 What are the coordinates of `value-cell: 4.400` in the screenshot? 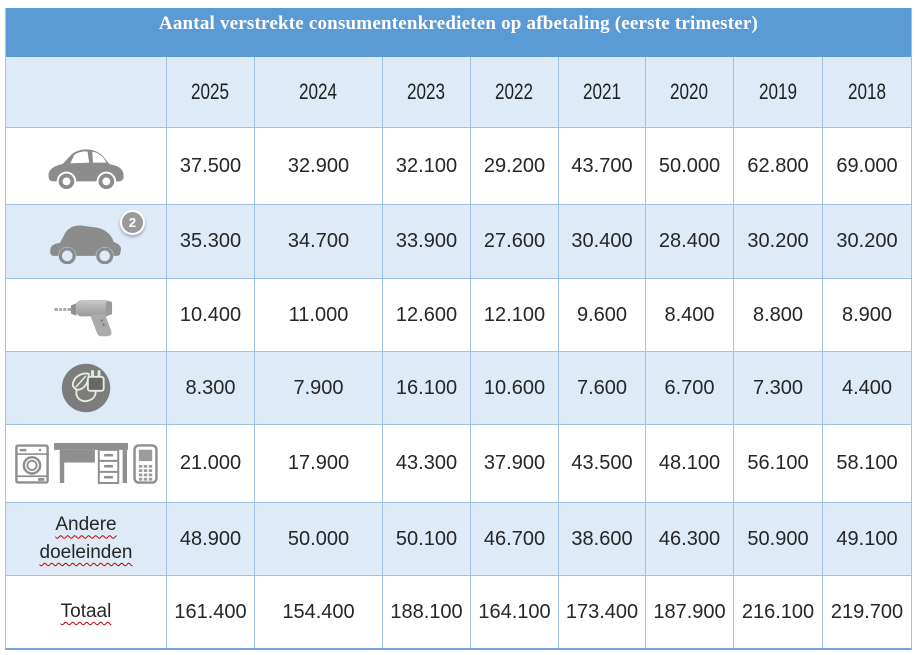 It's located at (867, 387).